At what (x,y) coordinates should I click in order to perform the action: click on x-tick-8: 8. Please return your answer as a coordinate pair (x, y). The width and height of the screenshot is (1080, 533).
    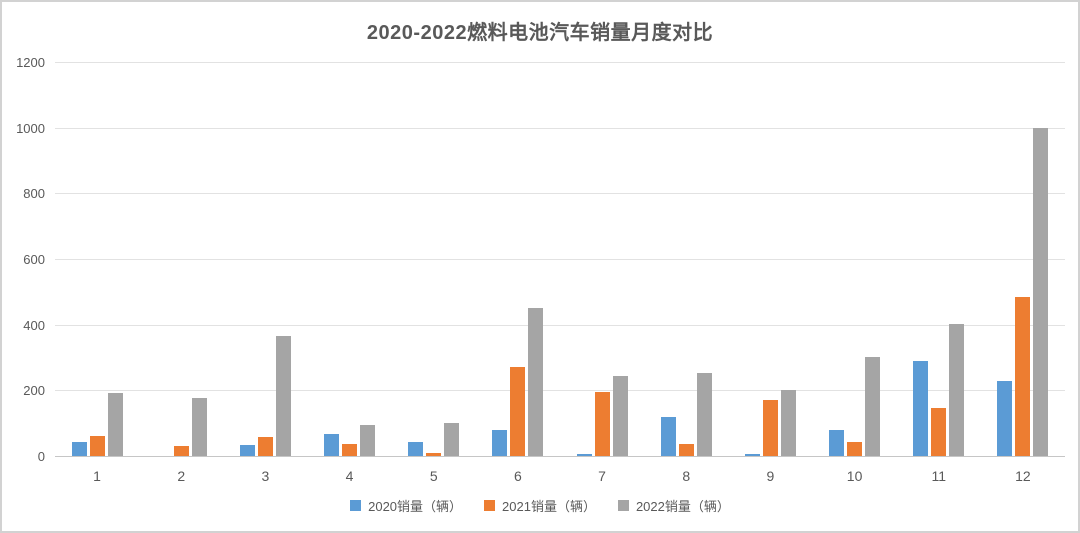
    Looking at the image, I should click on (686, 476).